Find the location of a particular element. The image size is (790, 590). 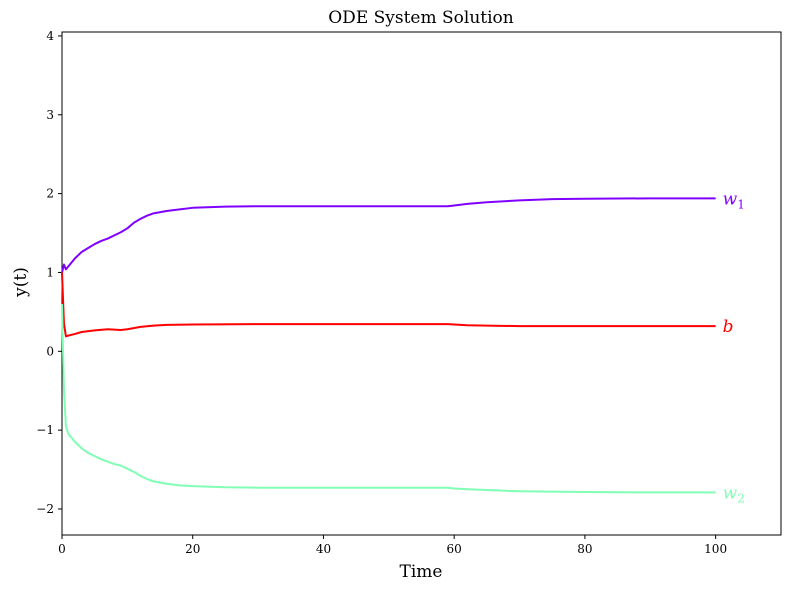

y-tick-label: 0 is located at coordinates (50, 351).